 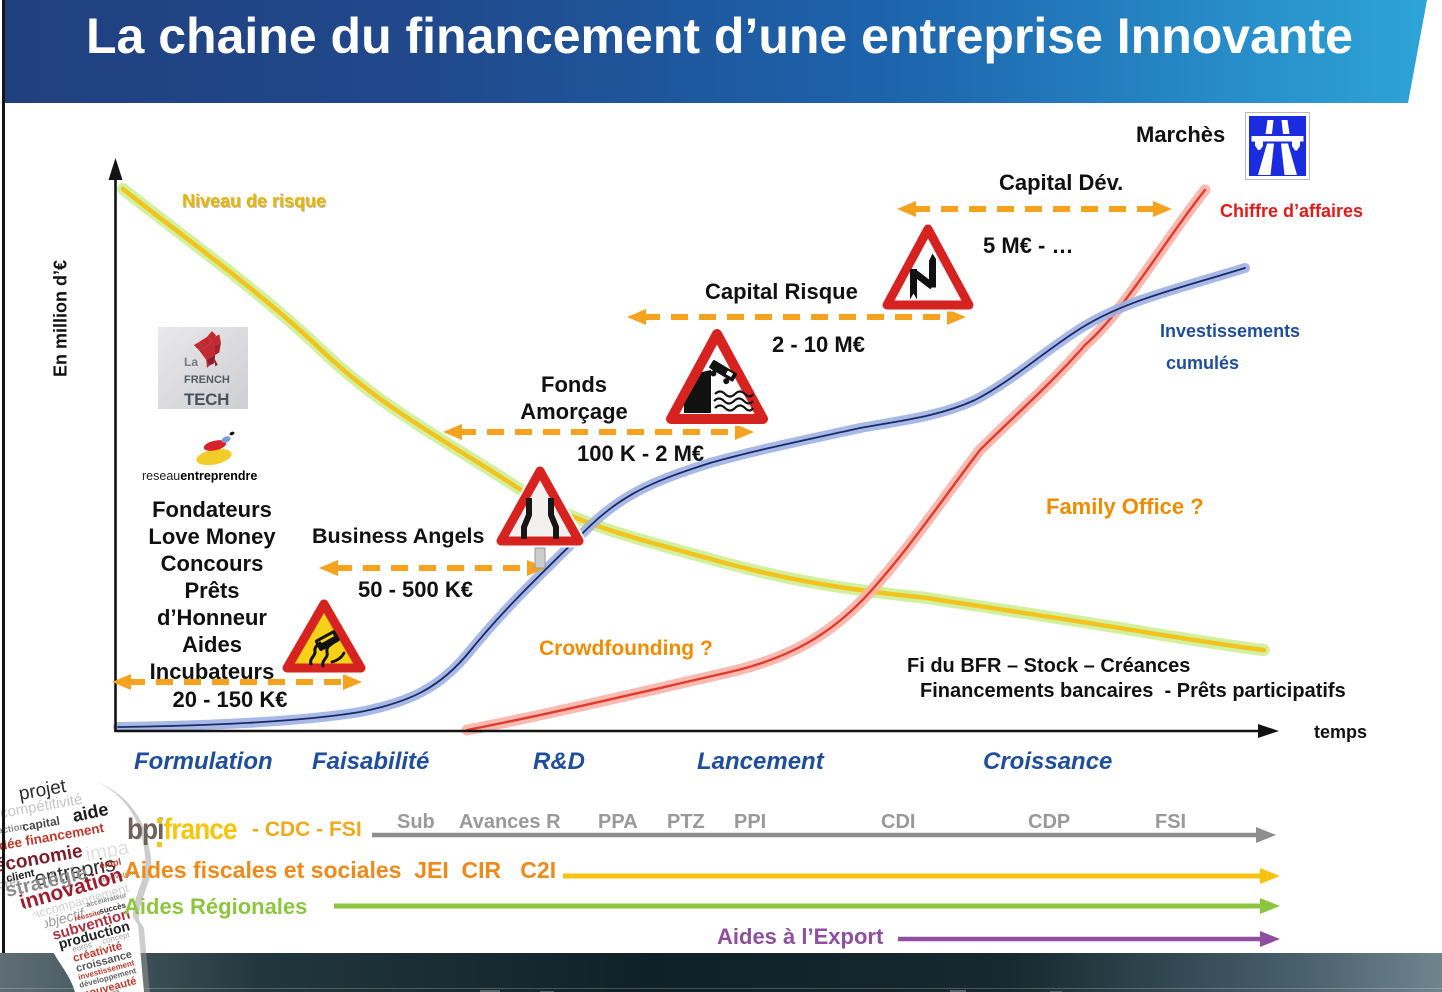 I want to click on svg-text: FRENCH, so click(x=207, y=380).